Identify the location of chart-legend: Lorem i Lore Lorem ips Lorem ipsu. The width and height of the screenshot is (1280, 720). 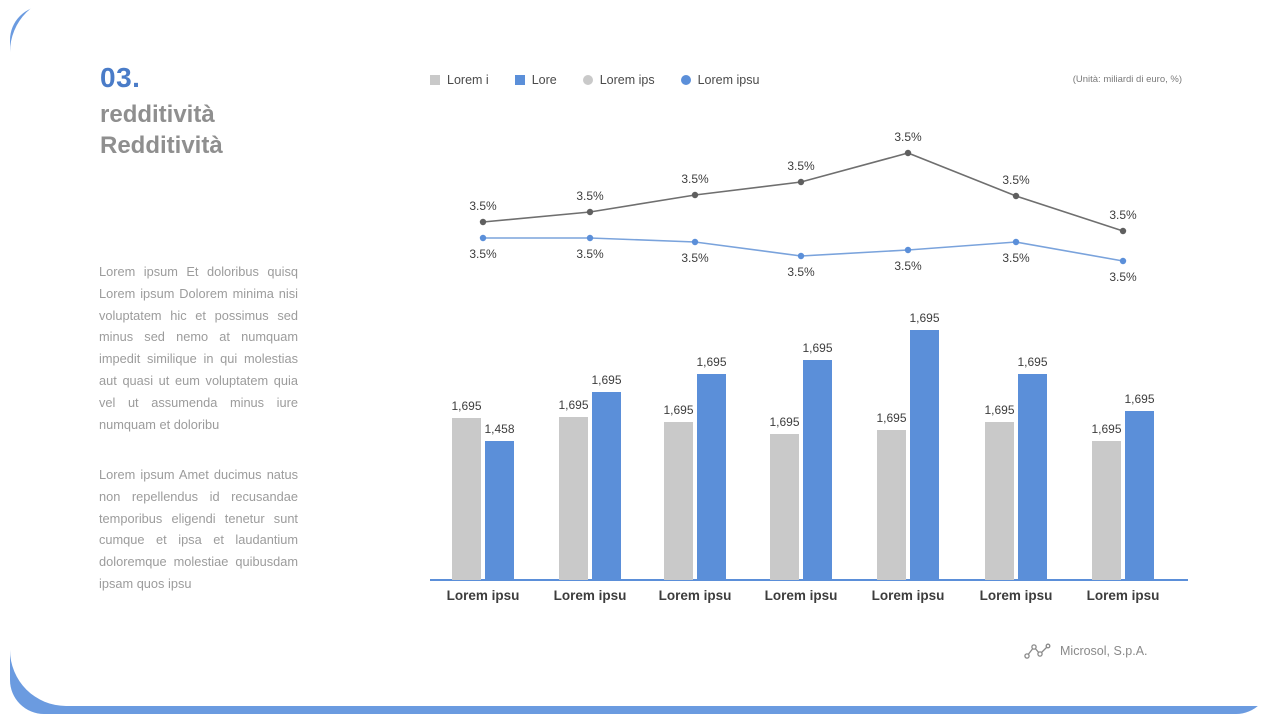
(594, 80).